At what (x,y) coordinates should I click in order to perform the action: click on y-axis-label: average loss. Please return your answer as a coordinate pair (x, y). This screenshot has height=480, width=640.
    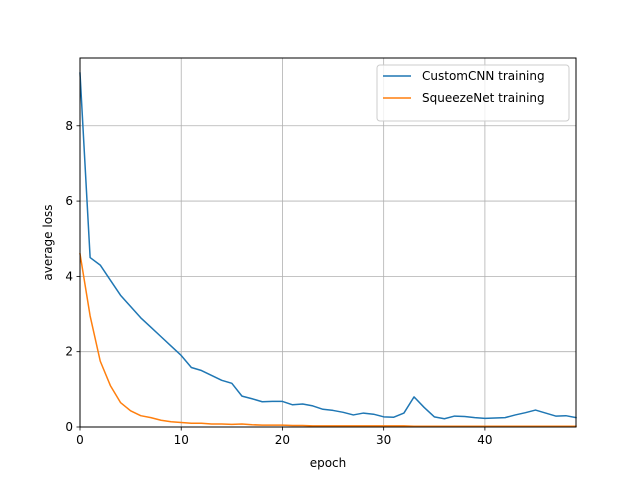
    Looking at the image, I should click on (48, 242).